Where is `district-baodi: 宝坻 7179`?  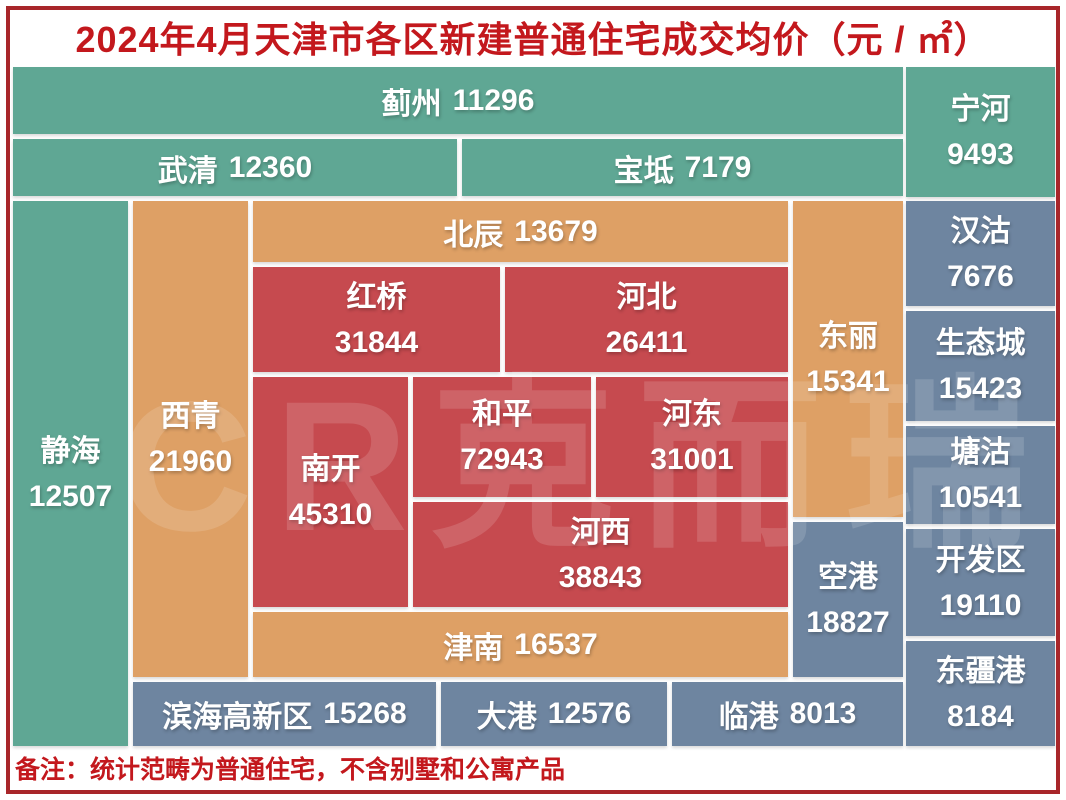 district-baodi: 宝坻 7179 is located at coordinates (682, 167).